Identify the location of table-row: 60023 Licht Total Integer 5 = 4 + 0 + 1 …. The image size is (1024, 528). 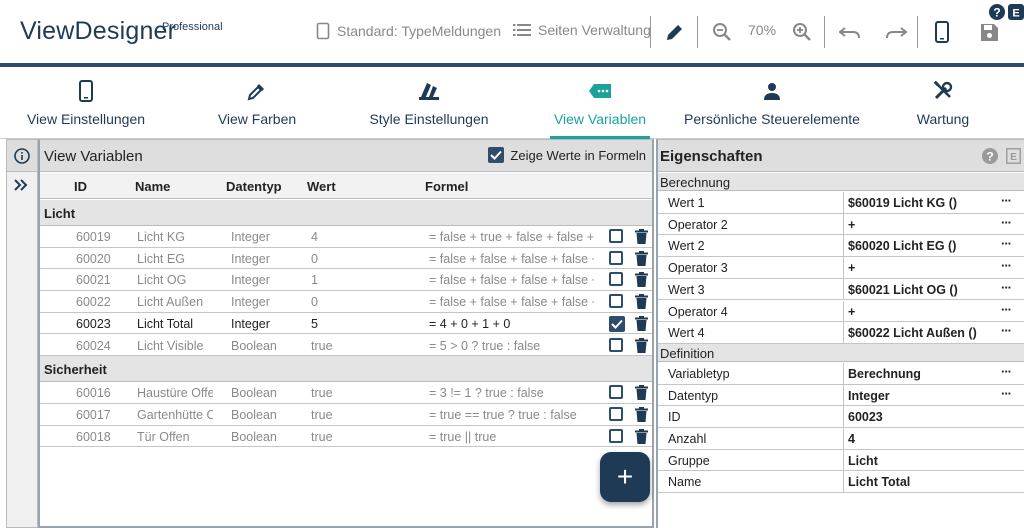
(346, 324).